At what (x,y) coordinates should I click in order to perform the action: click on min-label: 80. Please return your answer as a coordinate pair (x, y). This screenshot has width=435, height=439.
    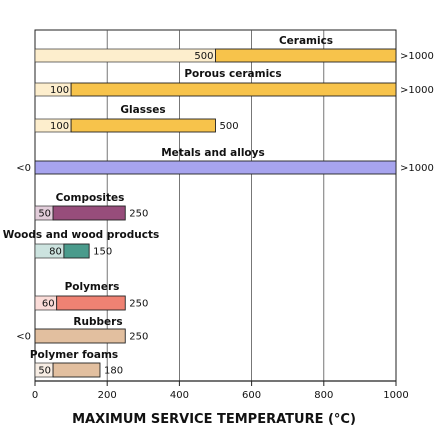
    Looking at the image, I should click on (55, 252).